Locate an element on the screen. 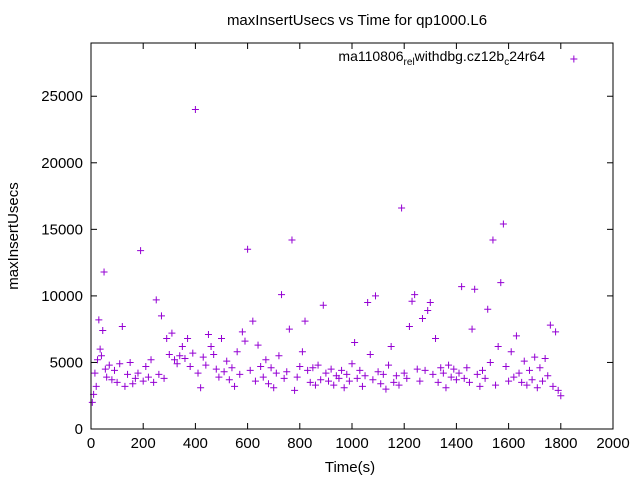  x-tick-label: 1800 is located at coordinates (560, 443).